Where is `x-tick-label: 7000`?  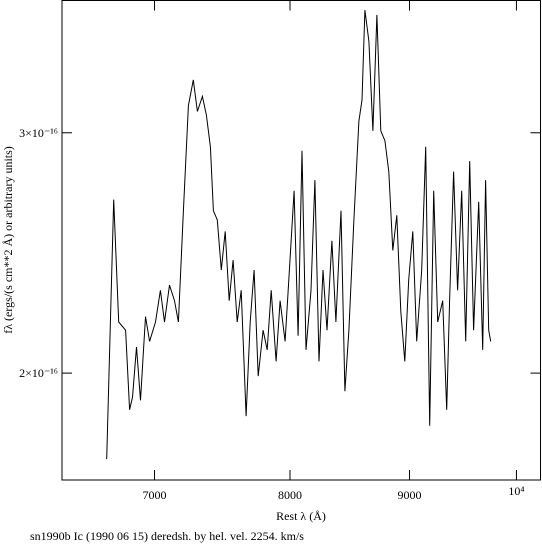 x-tick-label: 7000 is located at coordinates (155, 495).